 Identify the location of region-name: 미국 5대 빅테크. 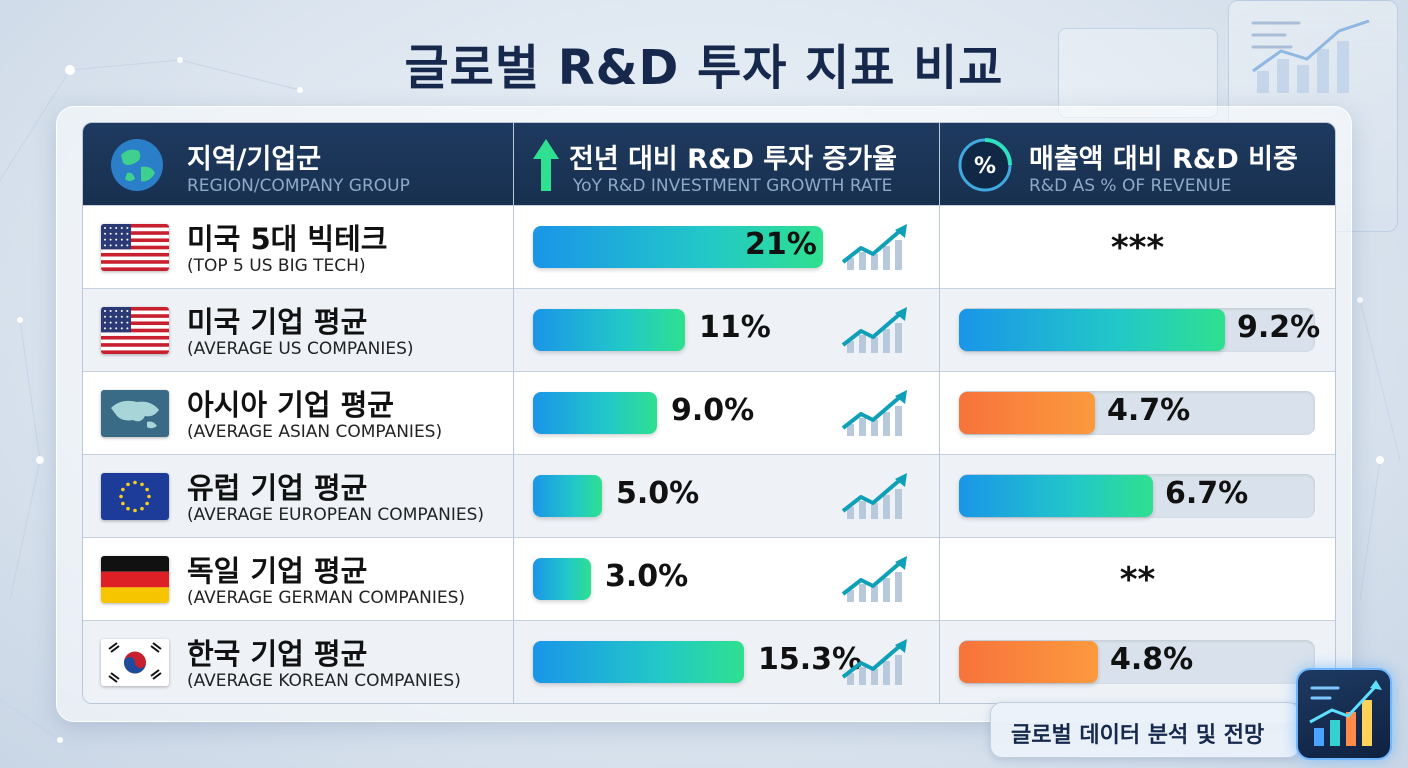
(287, 239).